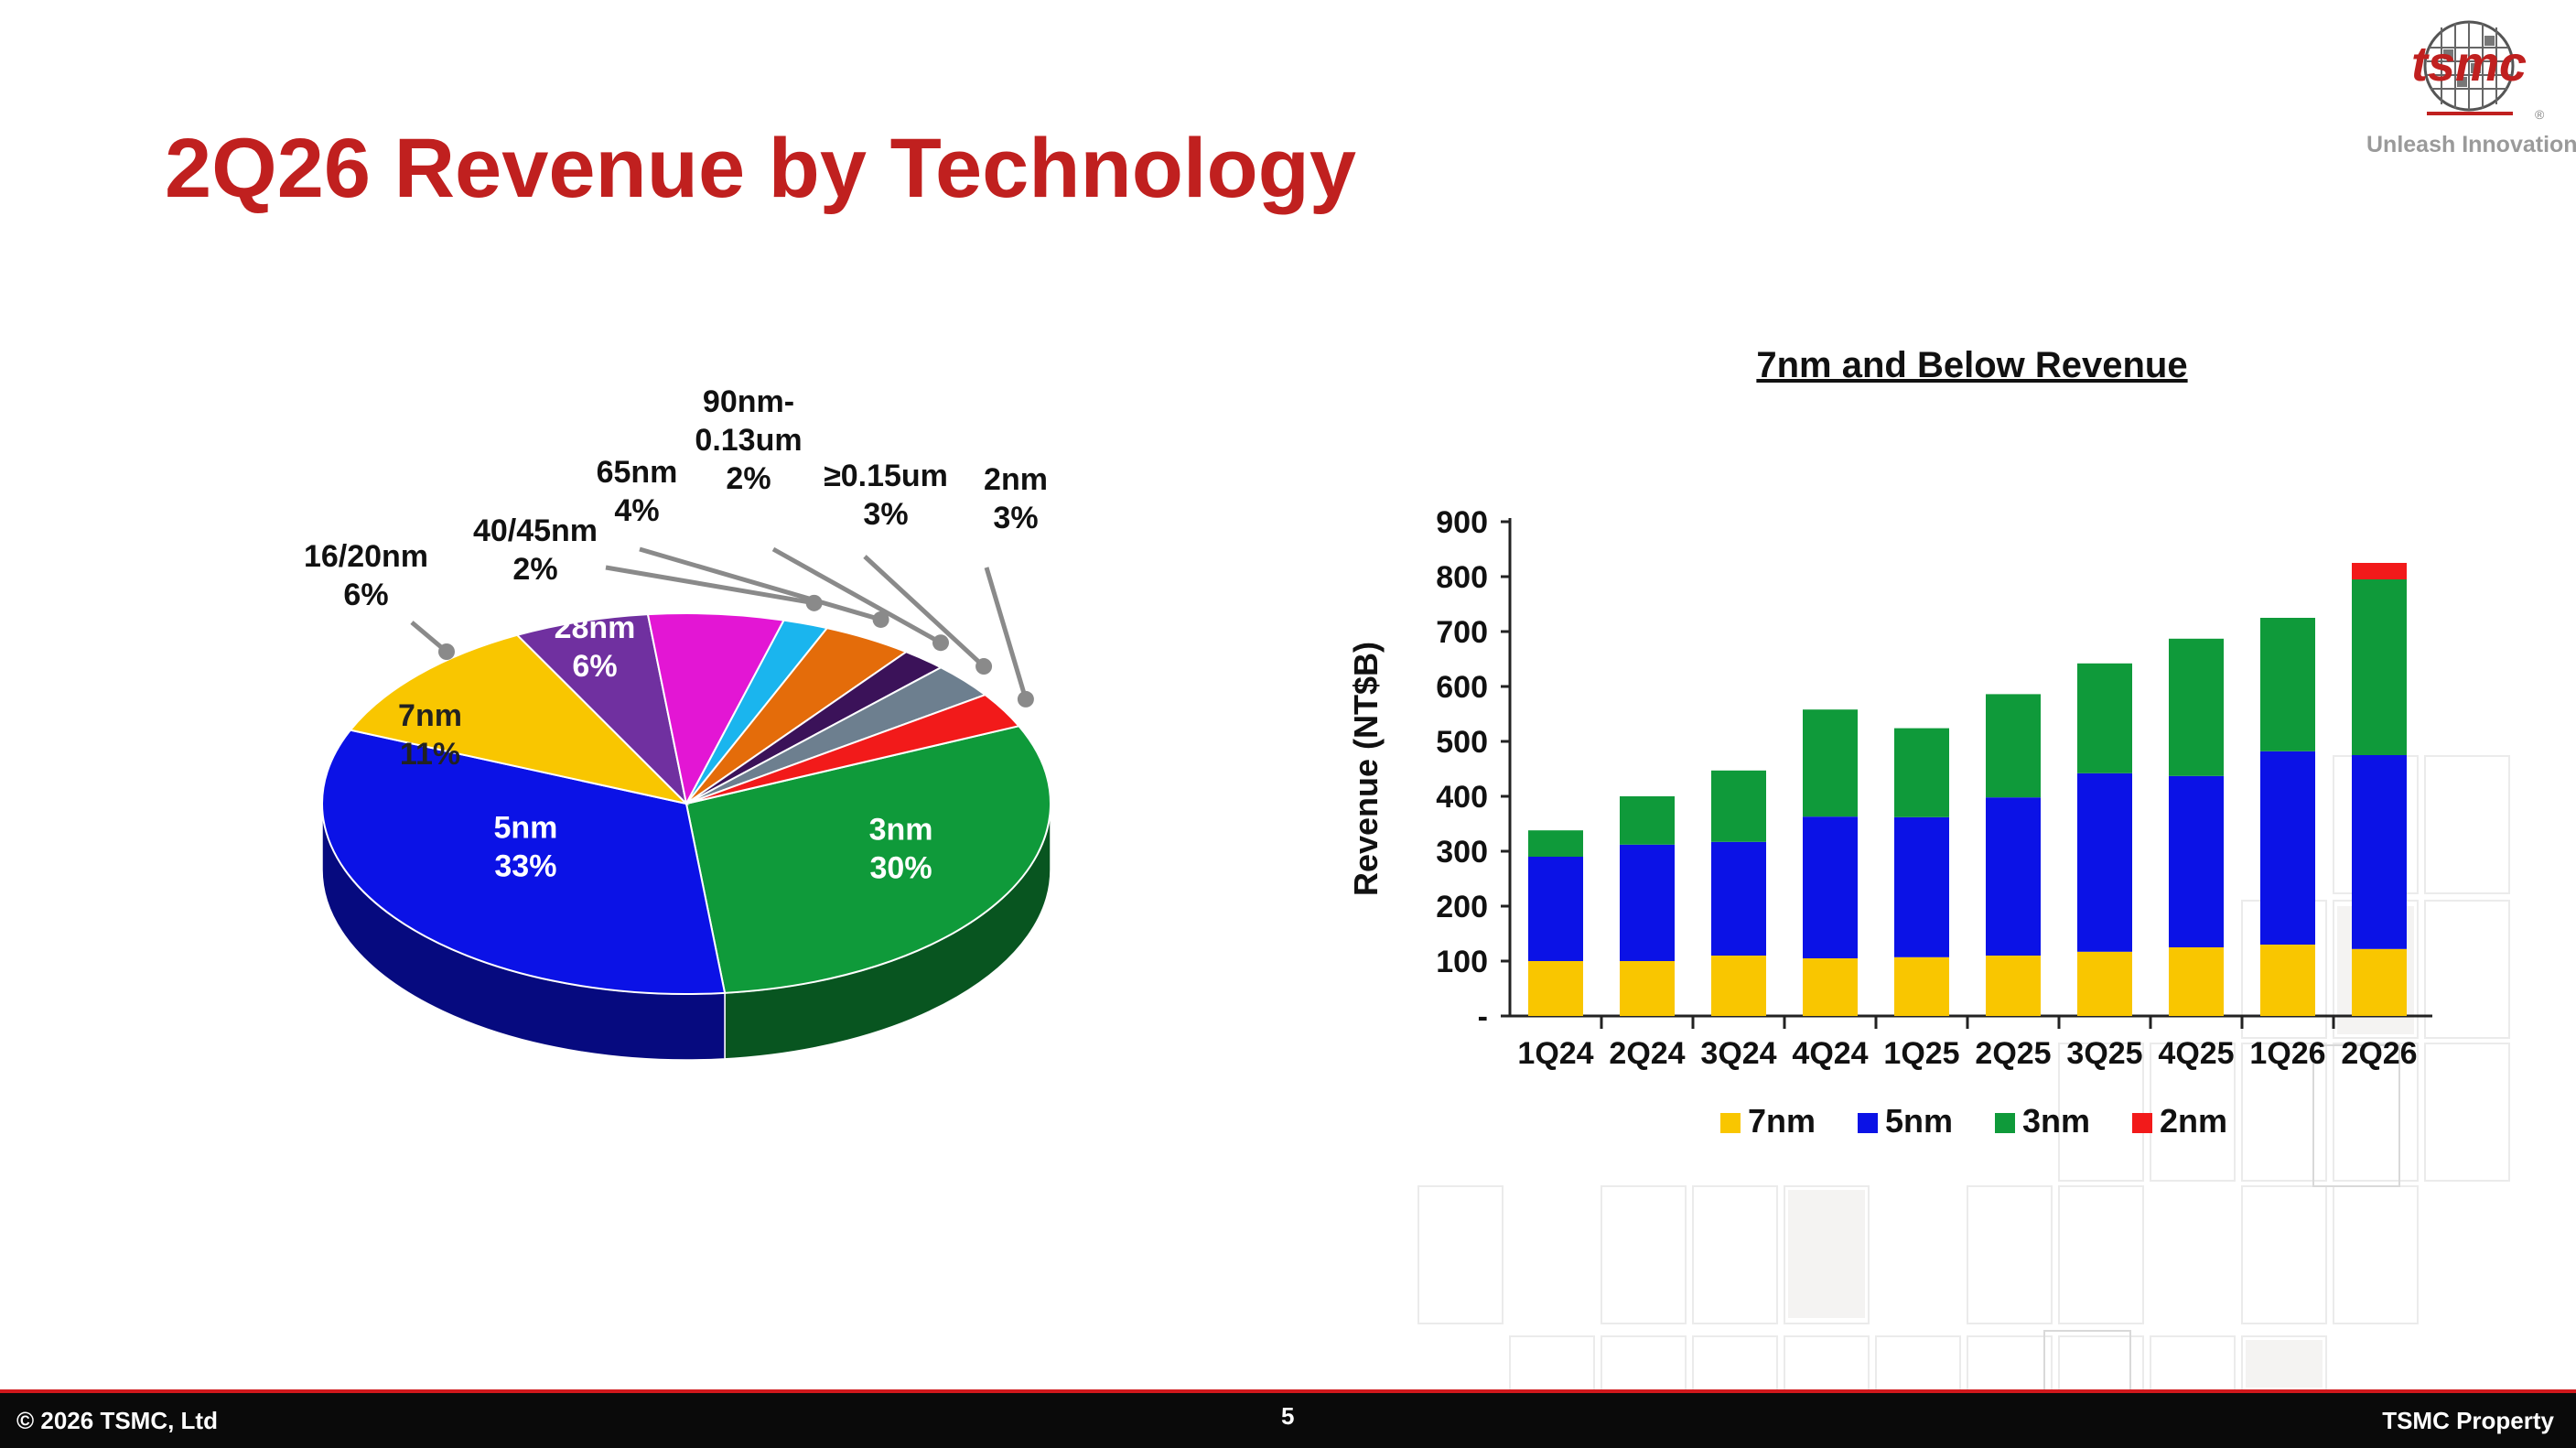 The height and width of the screenshot is (1448, 2576). I want to click on footer-divider, so click(1288, 1392).